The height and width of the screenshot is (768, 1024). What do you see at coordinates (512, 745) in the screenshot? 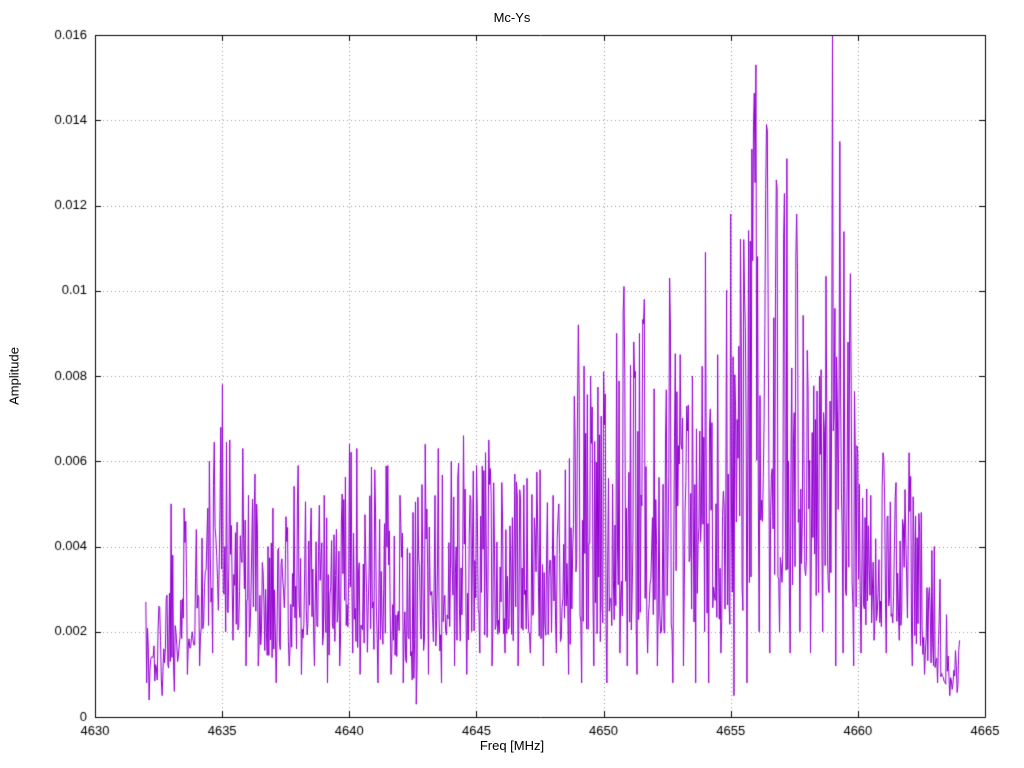
I see `x-axis-label: Freq [MHz]` at bounding box center [512, 745].